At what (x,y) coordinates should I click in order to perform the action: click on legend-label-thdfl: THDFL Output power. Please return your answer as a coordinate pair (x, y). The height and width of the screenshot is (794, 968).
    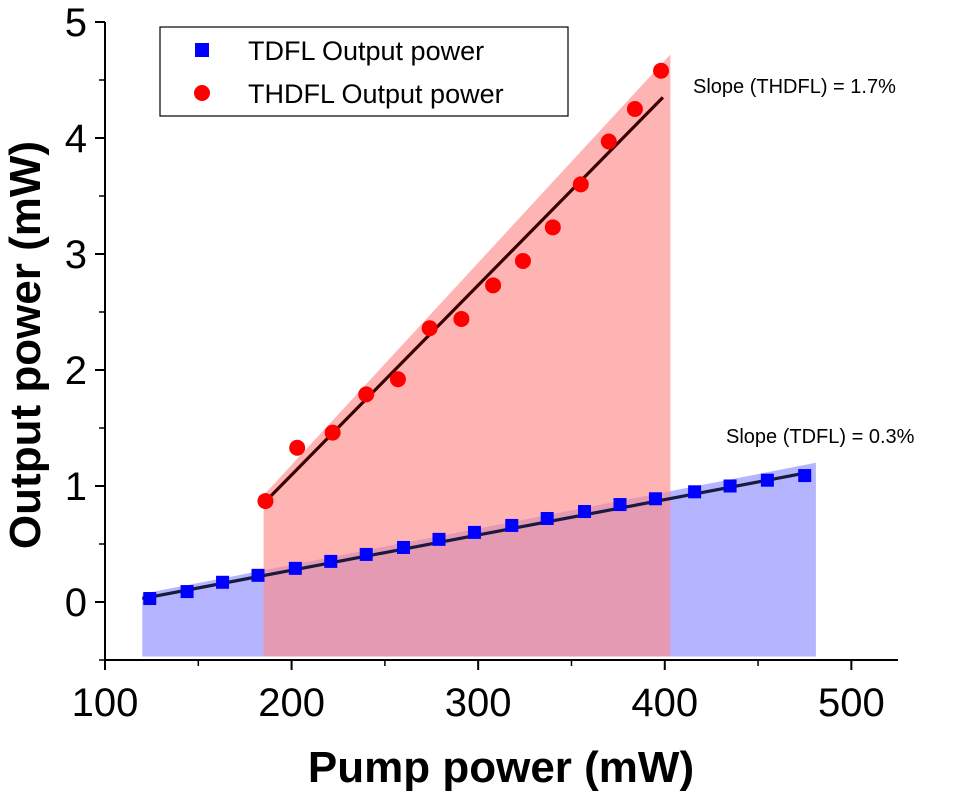
    Looking at the image, I should click on (376, 94).